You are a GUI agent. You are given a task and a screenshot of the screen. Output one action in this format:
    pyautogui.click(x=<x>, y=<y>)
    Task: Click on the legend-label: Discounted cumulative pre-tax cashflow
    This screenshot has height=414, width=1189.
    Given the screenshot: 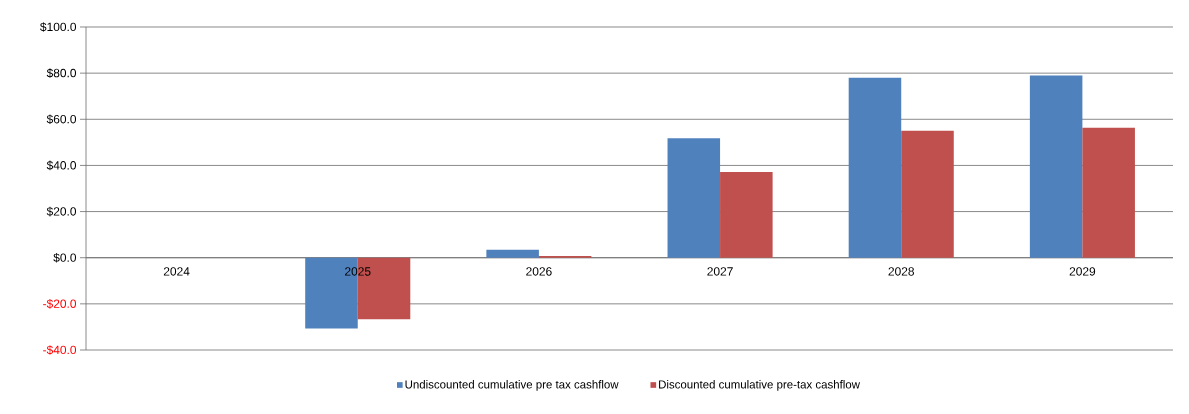 What is the action you would take?
    pyautogui.click(x=759, y=385)
    